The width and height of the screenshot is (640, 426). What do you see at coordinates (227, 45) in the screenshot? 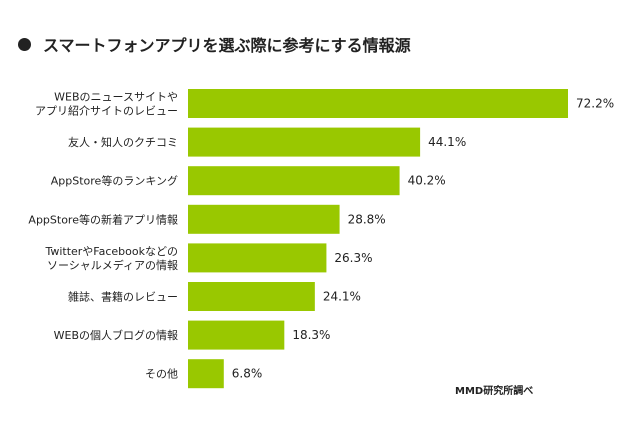
I see `chart-title-text: スマートフォンアプリを選ぶ際に参考にする情報源` at bounding box center [227, 45].